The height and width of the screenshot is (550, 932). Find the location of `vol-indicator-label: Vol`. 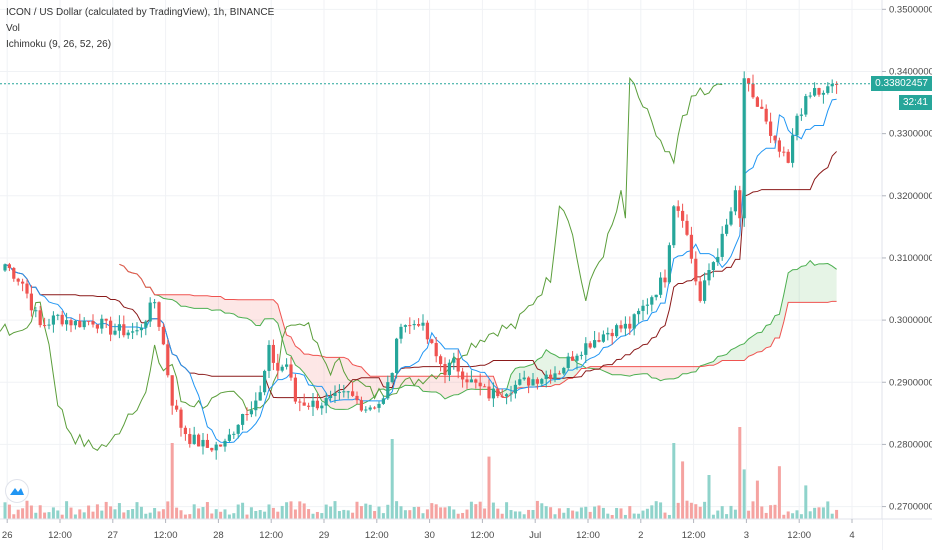

vol-indicator-label: Vol is located at coordinates (13, 28).